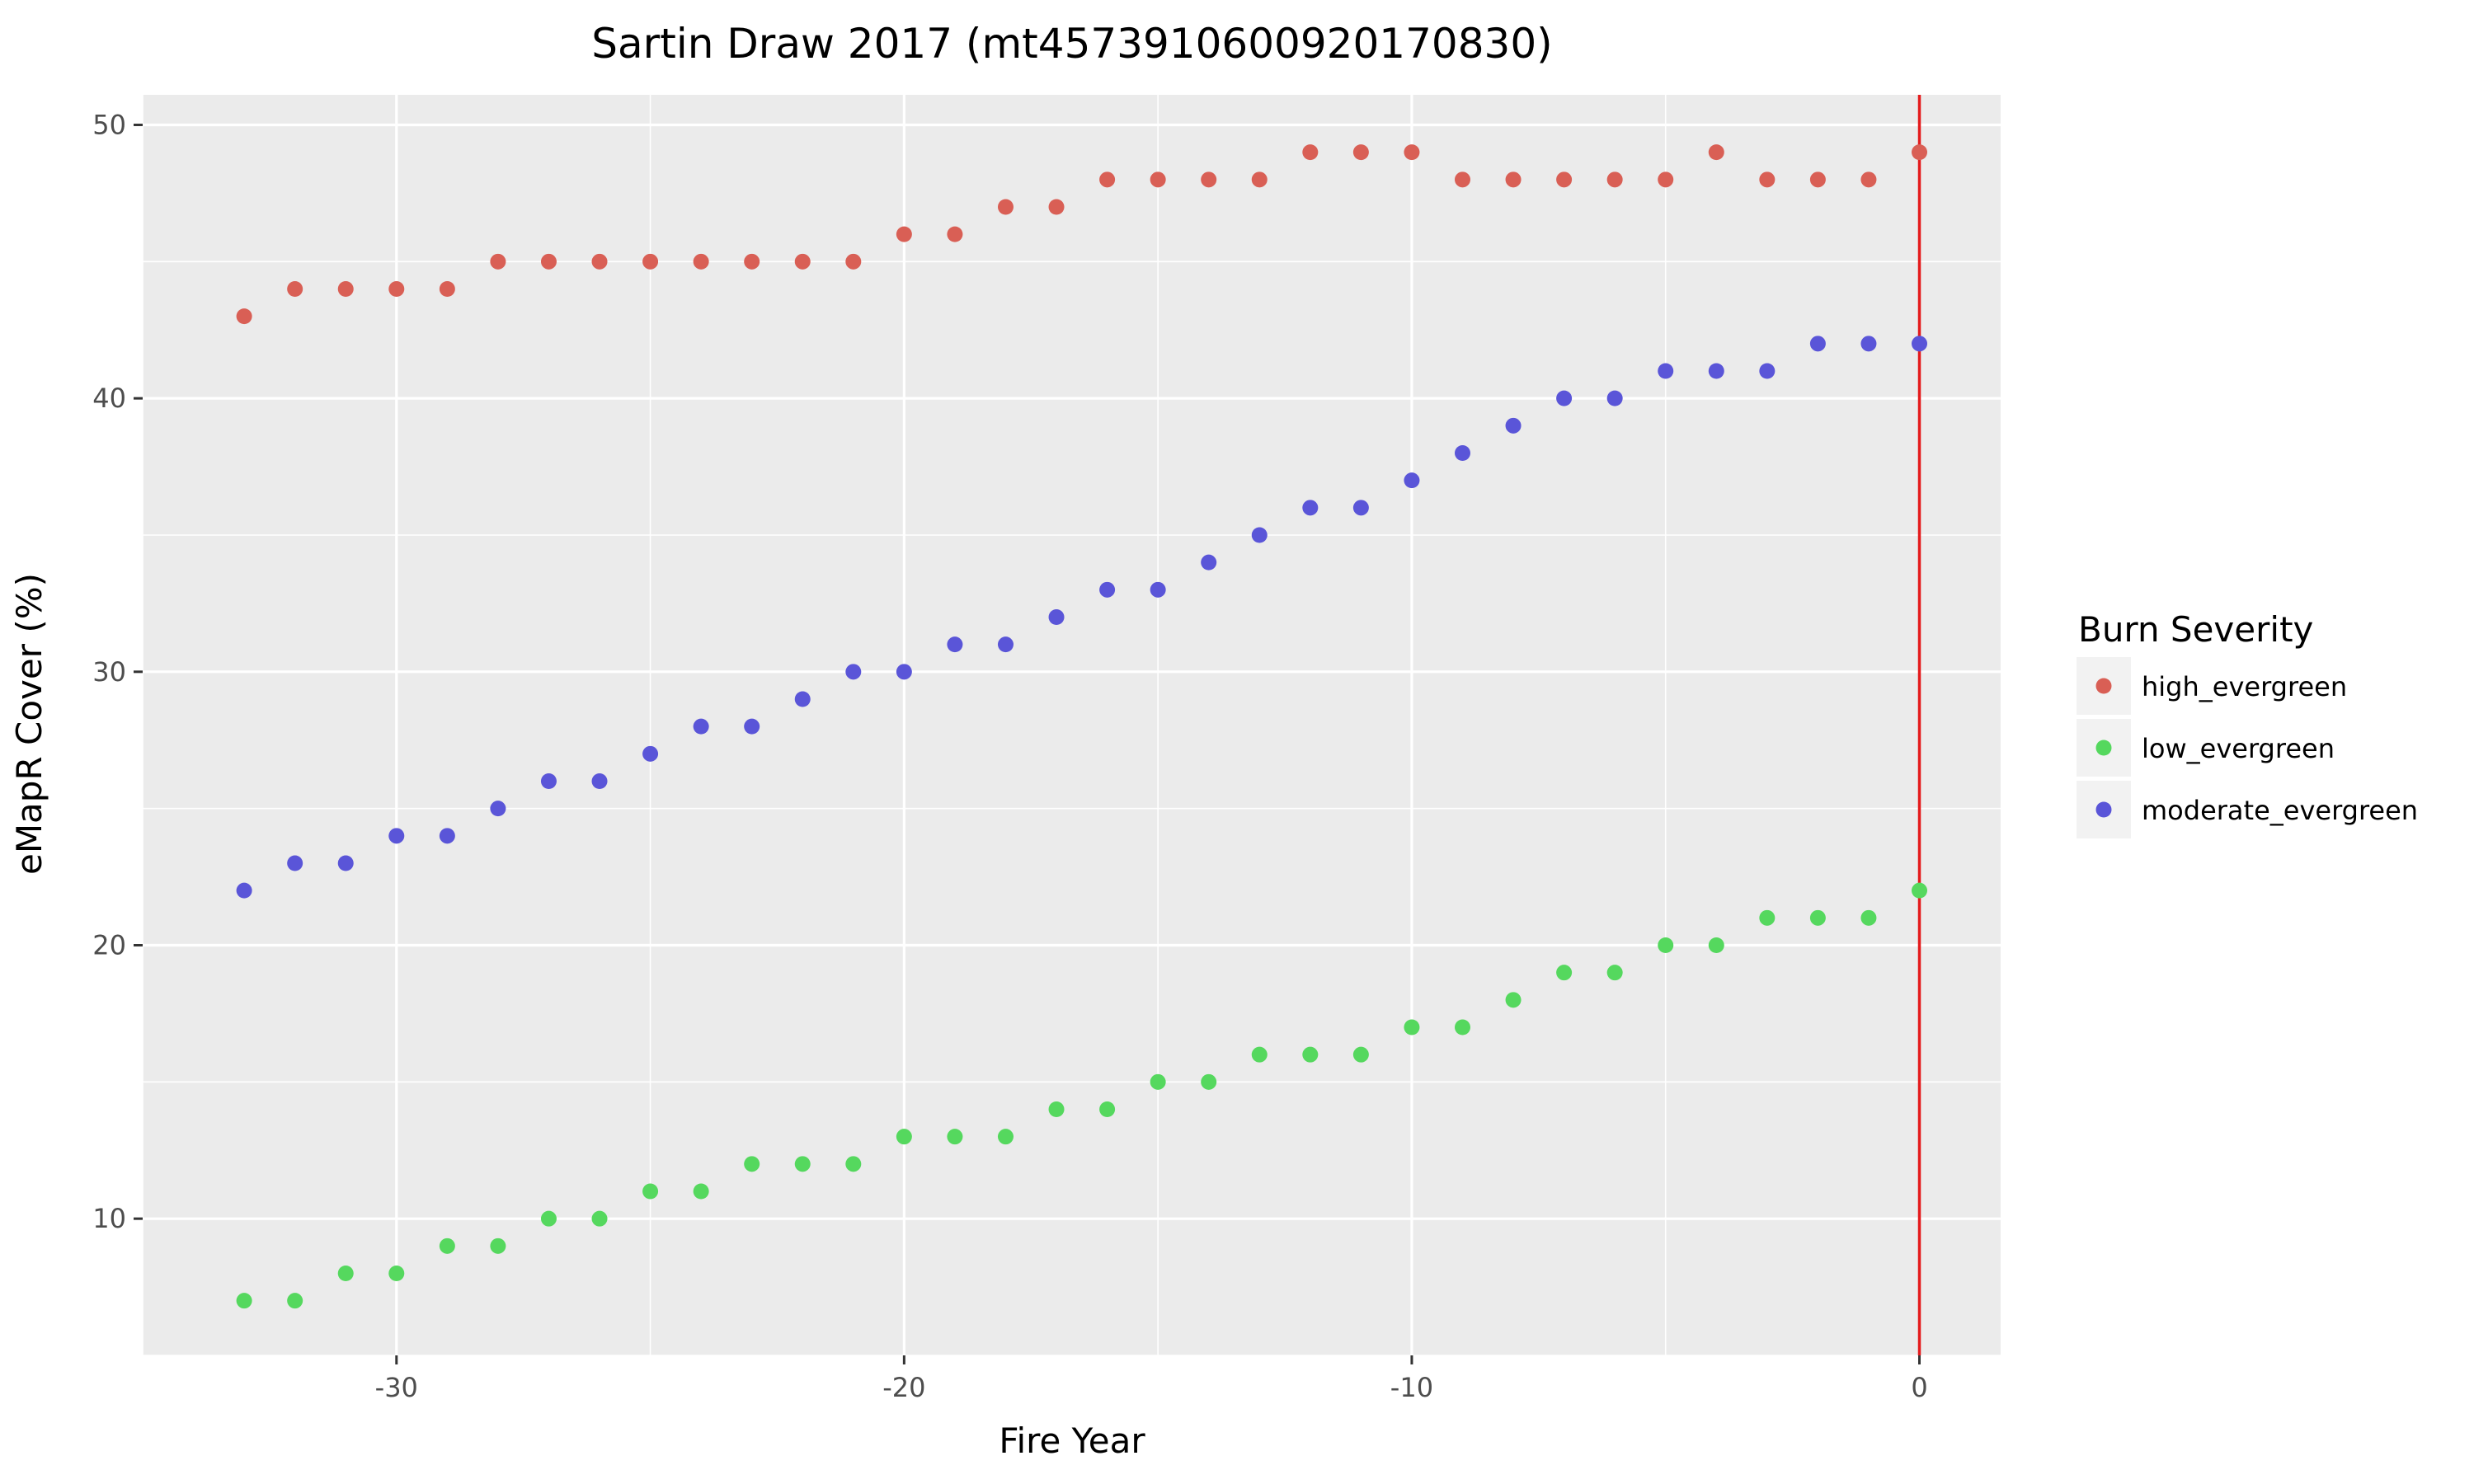 This screenshot has width=2474, height=1484. What do you see at coordinates (2103, 686) in the screenshot?
I see `legend-key-high_evergreen` at bounding box center [2103, 686].